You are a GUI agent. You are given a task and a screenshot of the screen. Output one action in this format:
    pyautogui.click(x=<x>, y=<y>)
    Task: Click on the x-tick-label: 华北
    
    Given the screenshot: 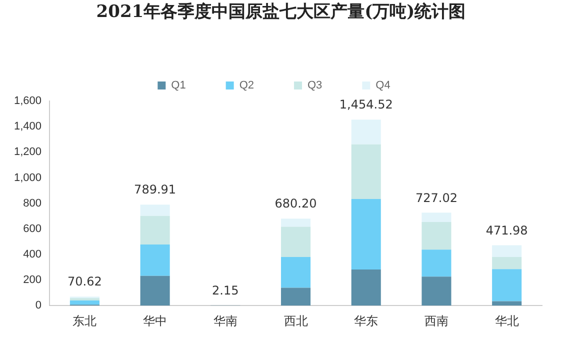 What is the action you would take?
    pyautogui.click(x=506, y=321)
    